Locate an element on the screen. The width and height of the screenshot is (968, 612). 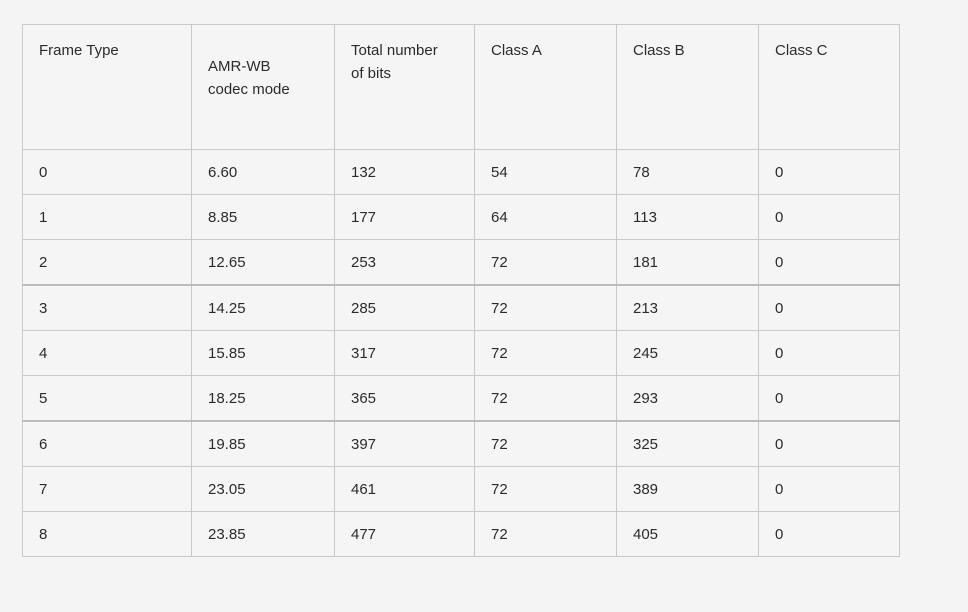
column-header-class-a: Class A is located at coordinates (545, 87).